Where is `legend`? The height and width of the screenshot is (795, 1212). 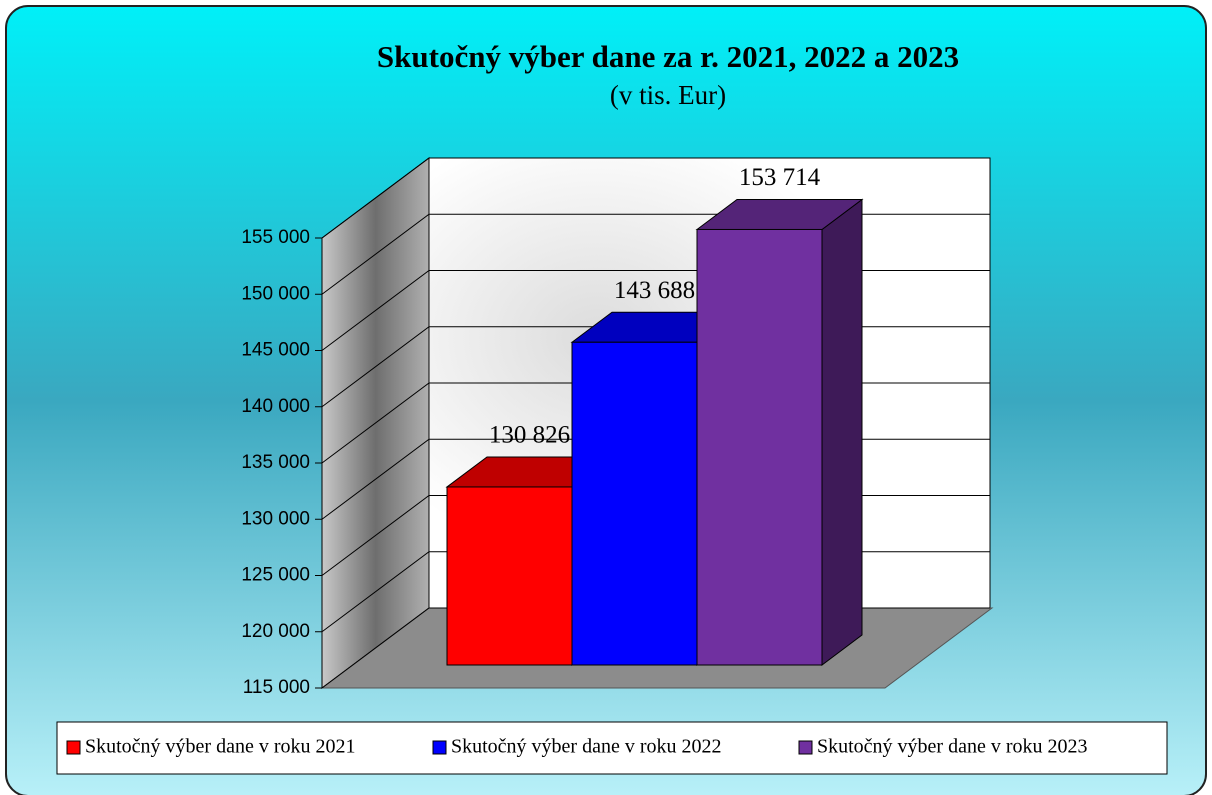 legend is located at coordinates (612, 748).